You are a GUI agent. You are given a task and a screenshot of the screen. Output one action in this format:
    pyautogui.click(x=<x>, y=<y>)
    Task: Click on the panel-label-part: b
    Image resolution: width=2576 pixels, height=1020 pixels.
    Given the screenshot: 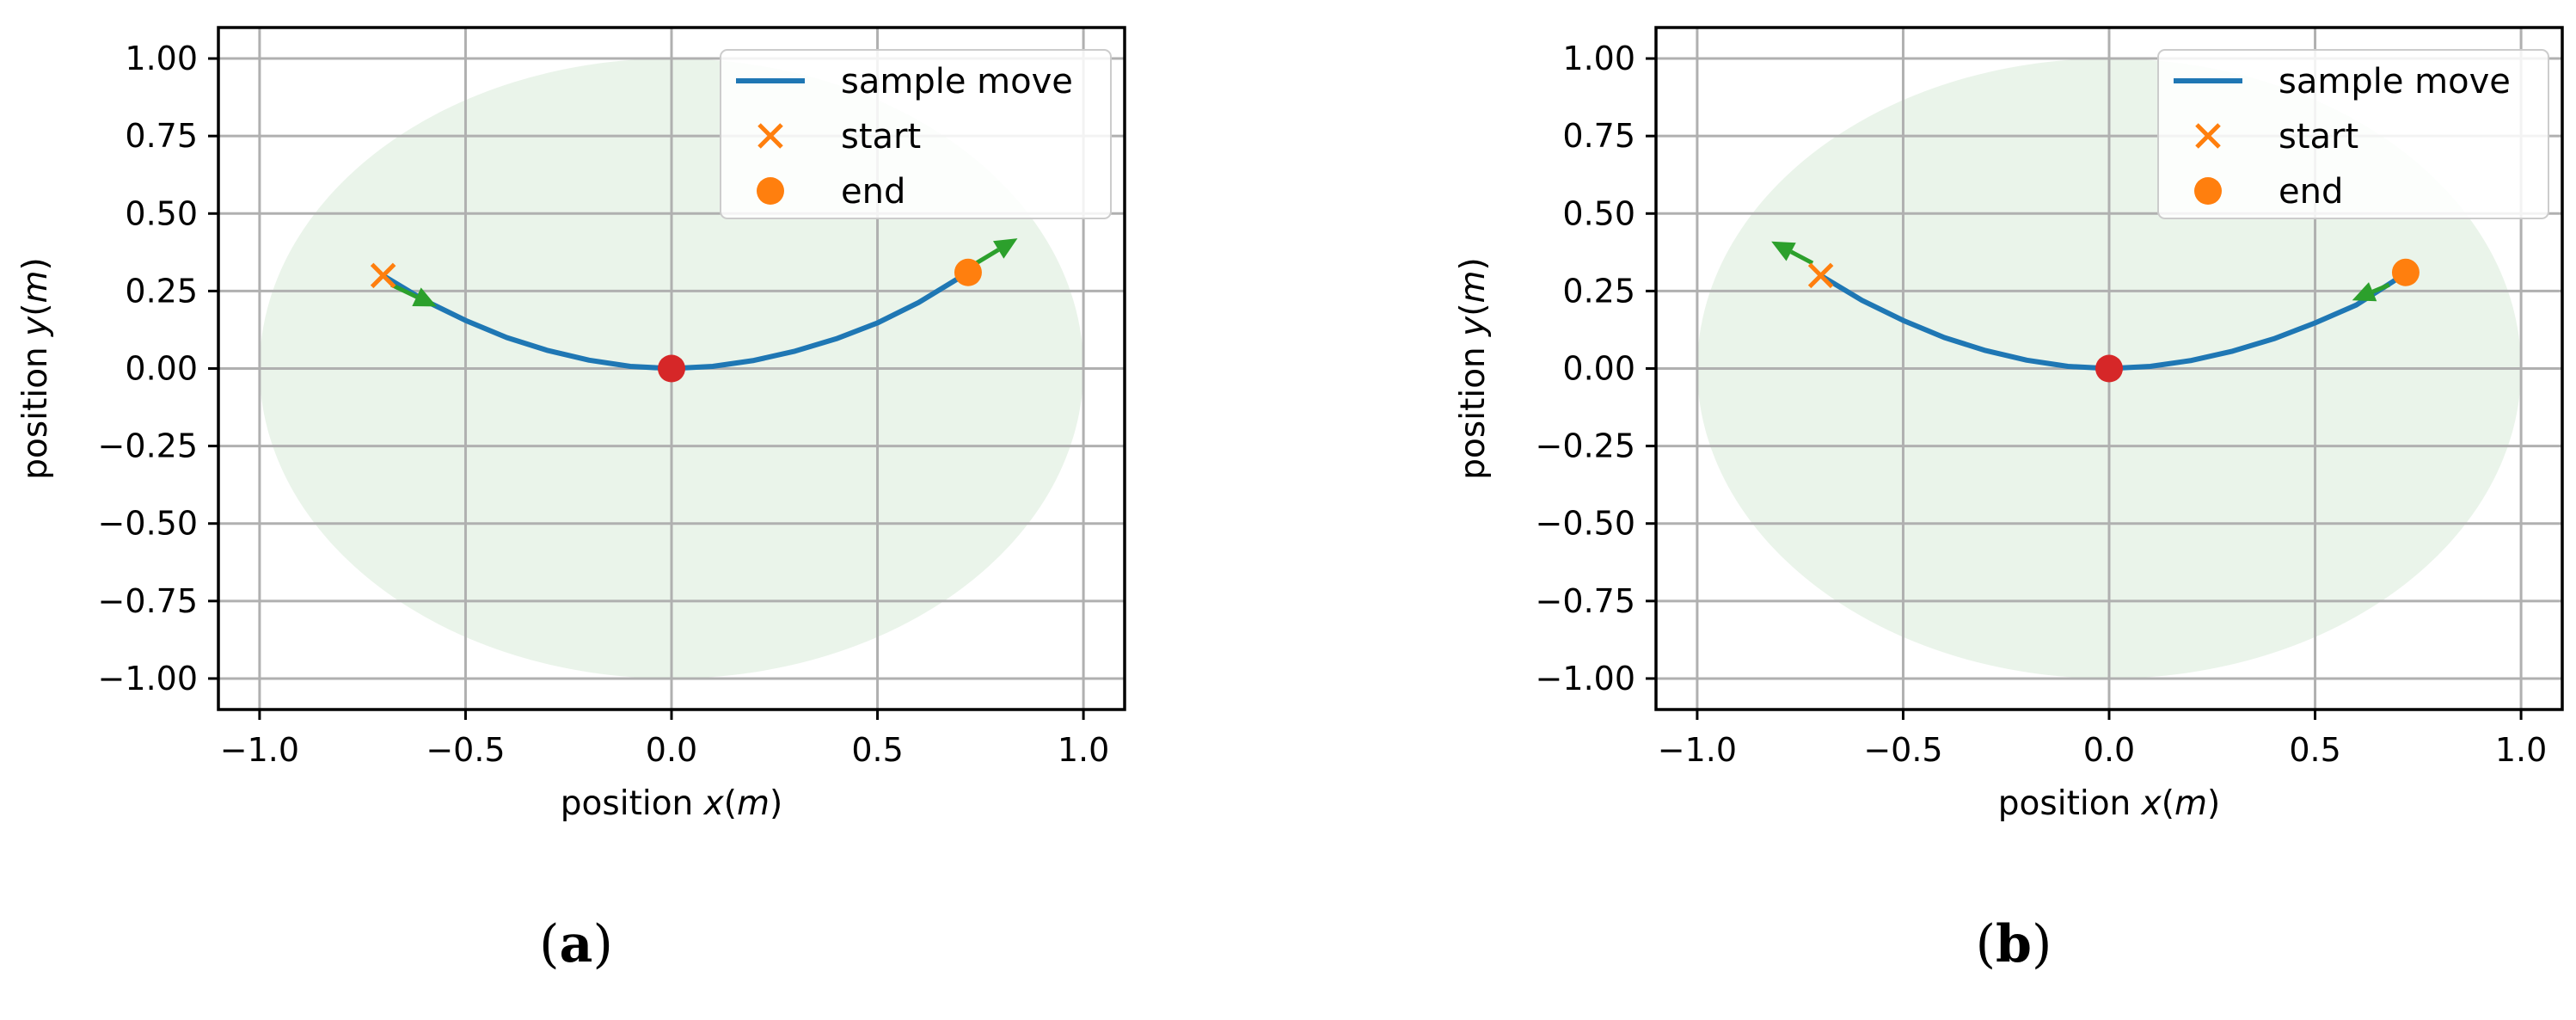 What is the action you would take?
    pyautogui.click(x=2014, y=944)
    